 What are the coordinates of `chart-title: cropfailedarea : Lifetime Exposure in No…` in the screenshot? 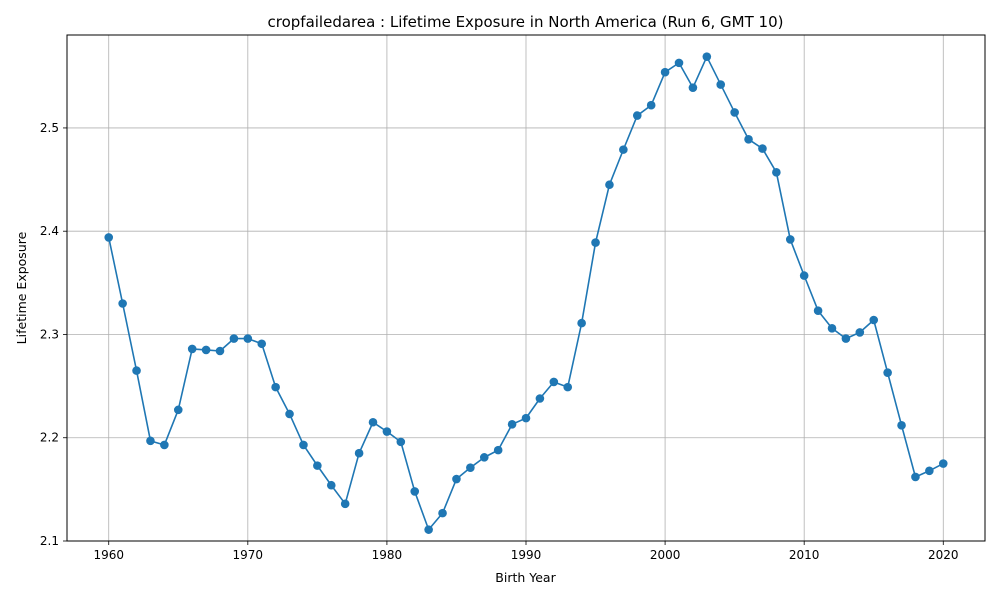 It's located at (526, 22).